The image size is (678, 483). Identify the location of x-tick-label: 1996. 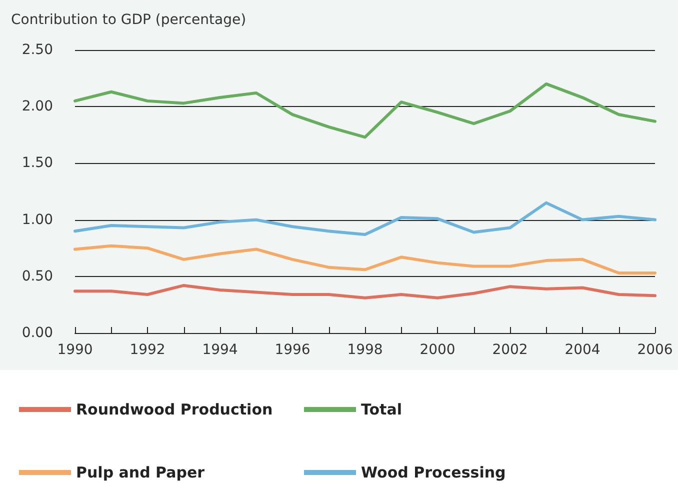
(292, 350).